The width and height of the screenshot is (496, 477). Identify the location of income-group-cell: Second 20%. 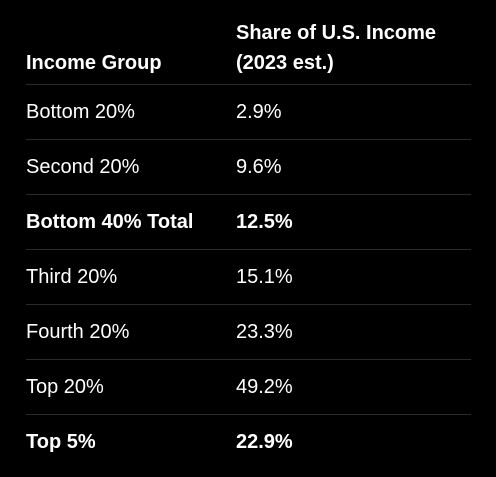
(83, 166).